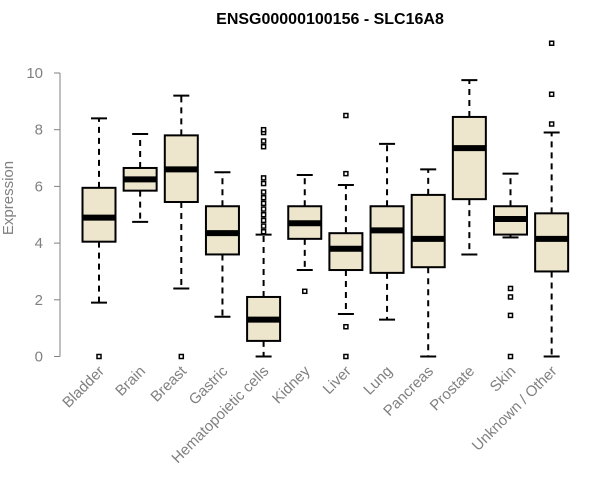 This screenshot has height=500, width=600. Describe the element at coordinates (503, 379) in the screenshot. I see `x-category-label: Skin` at that location.